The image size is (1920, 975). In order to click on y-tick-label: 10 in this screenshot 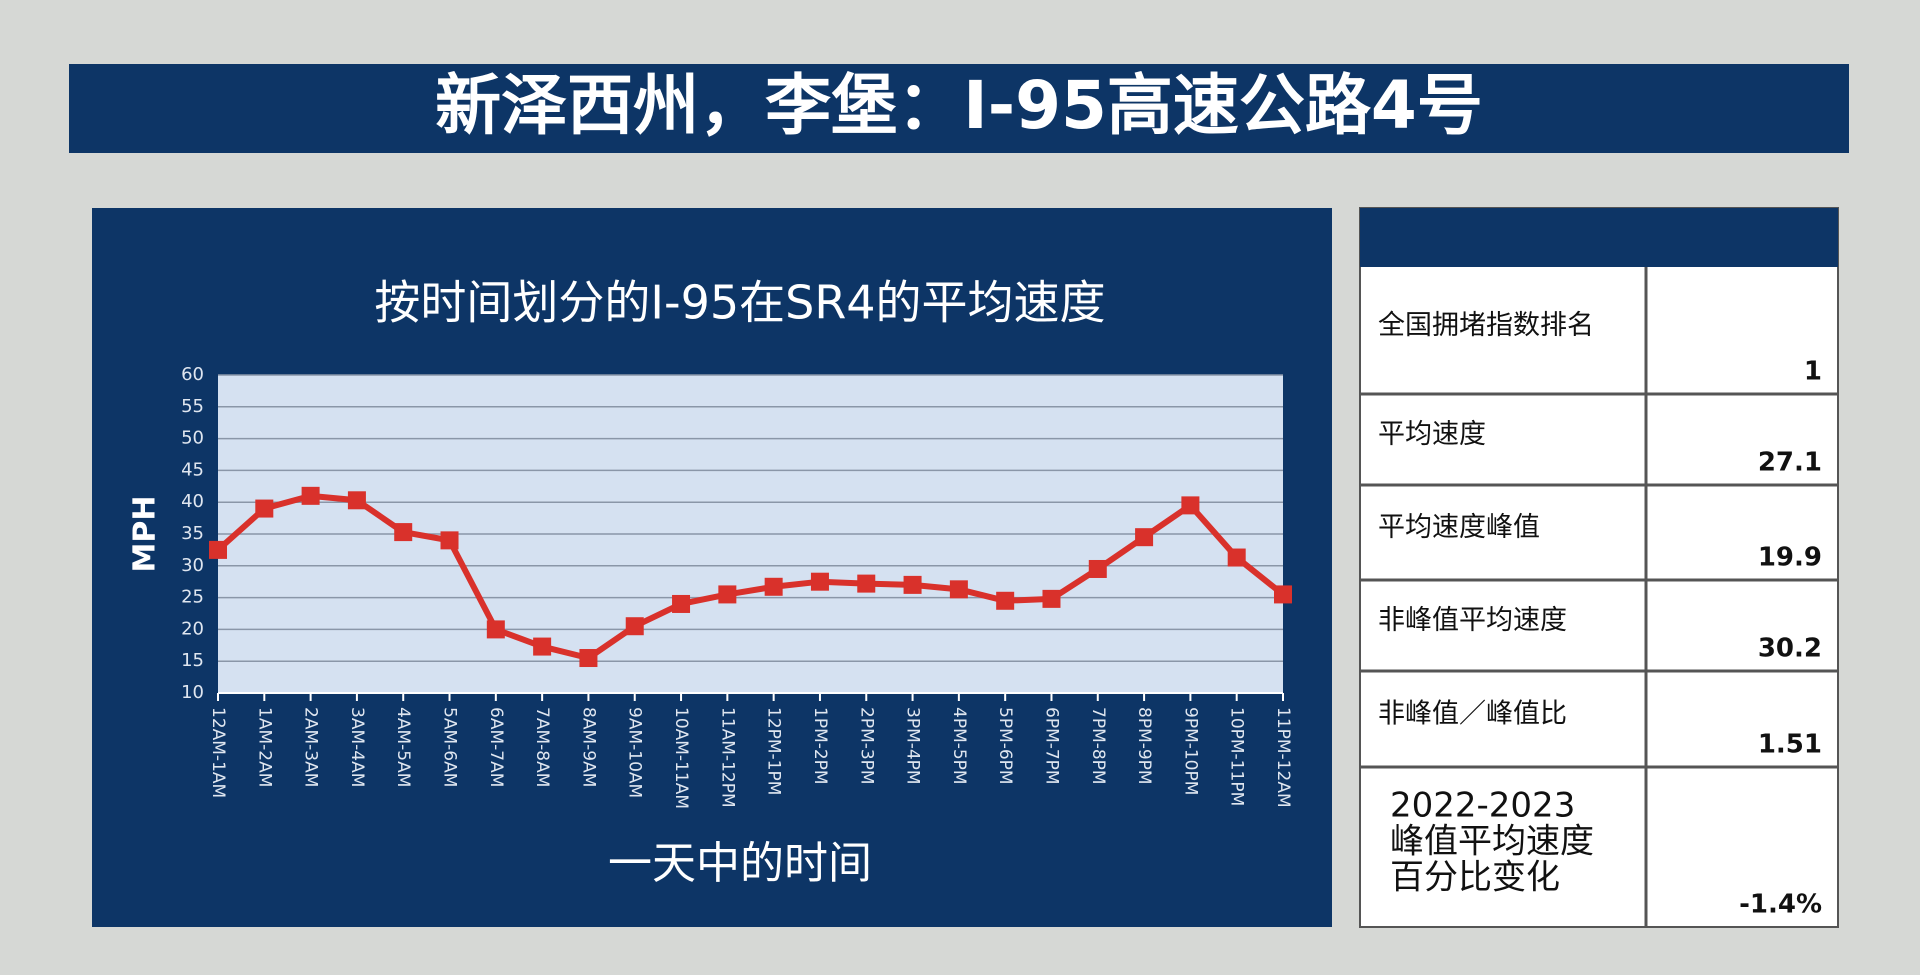, I will do `click(192, 692)`.